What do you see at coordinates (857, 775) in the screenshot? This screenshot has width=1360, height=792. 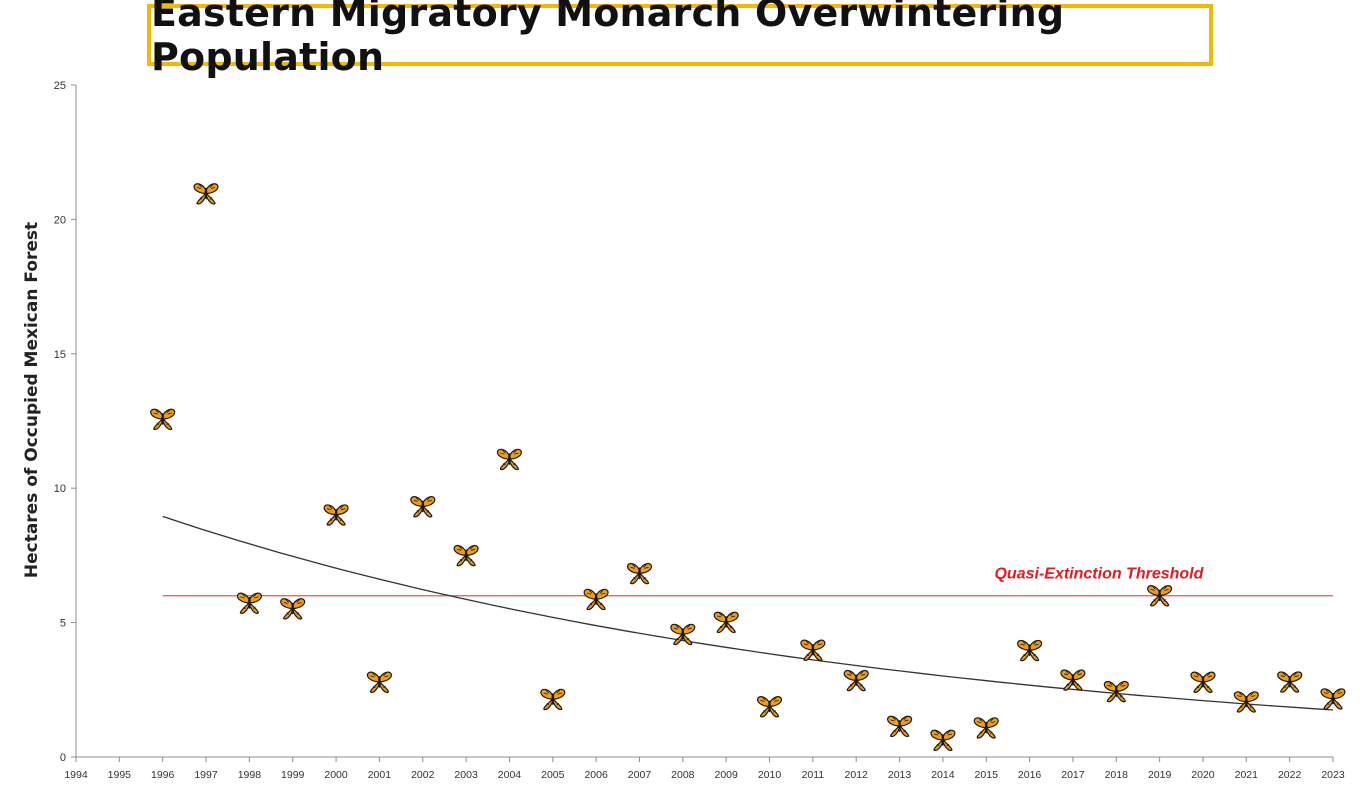 I see `x-tick-label: 2012` at bounding box center [857, 775].